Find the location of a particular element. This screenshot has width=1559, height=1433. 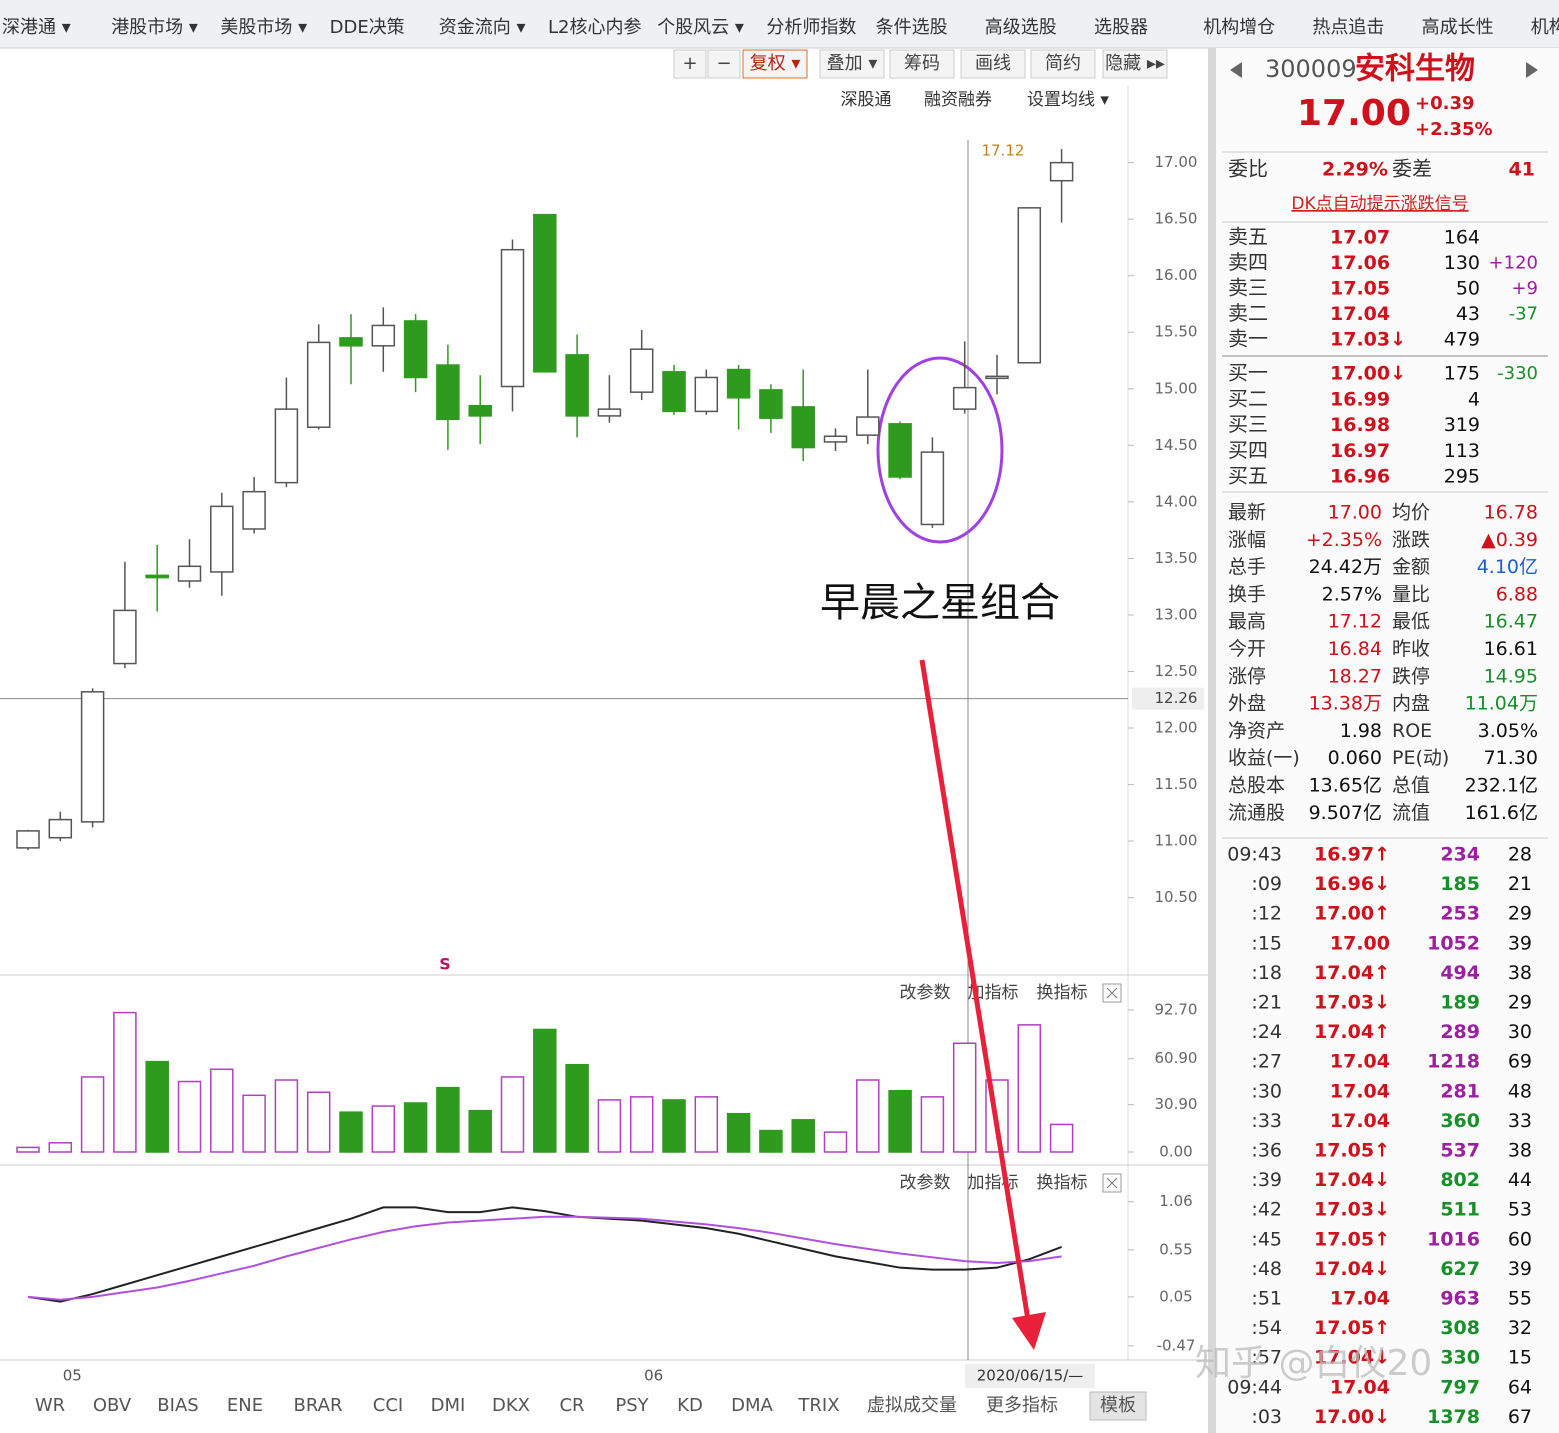

book-change: +120 is located at coordinates (1513, 263).